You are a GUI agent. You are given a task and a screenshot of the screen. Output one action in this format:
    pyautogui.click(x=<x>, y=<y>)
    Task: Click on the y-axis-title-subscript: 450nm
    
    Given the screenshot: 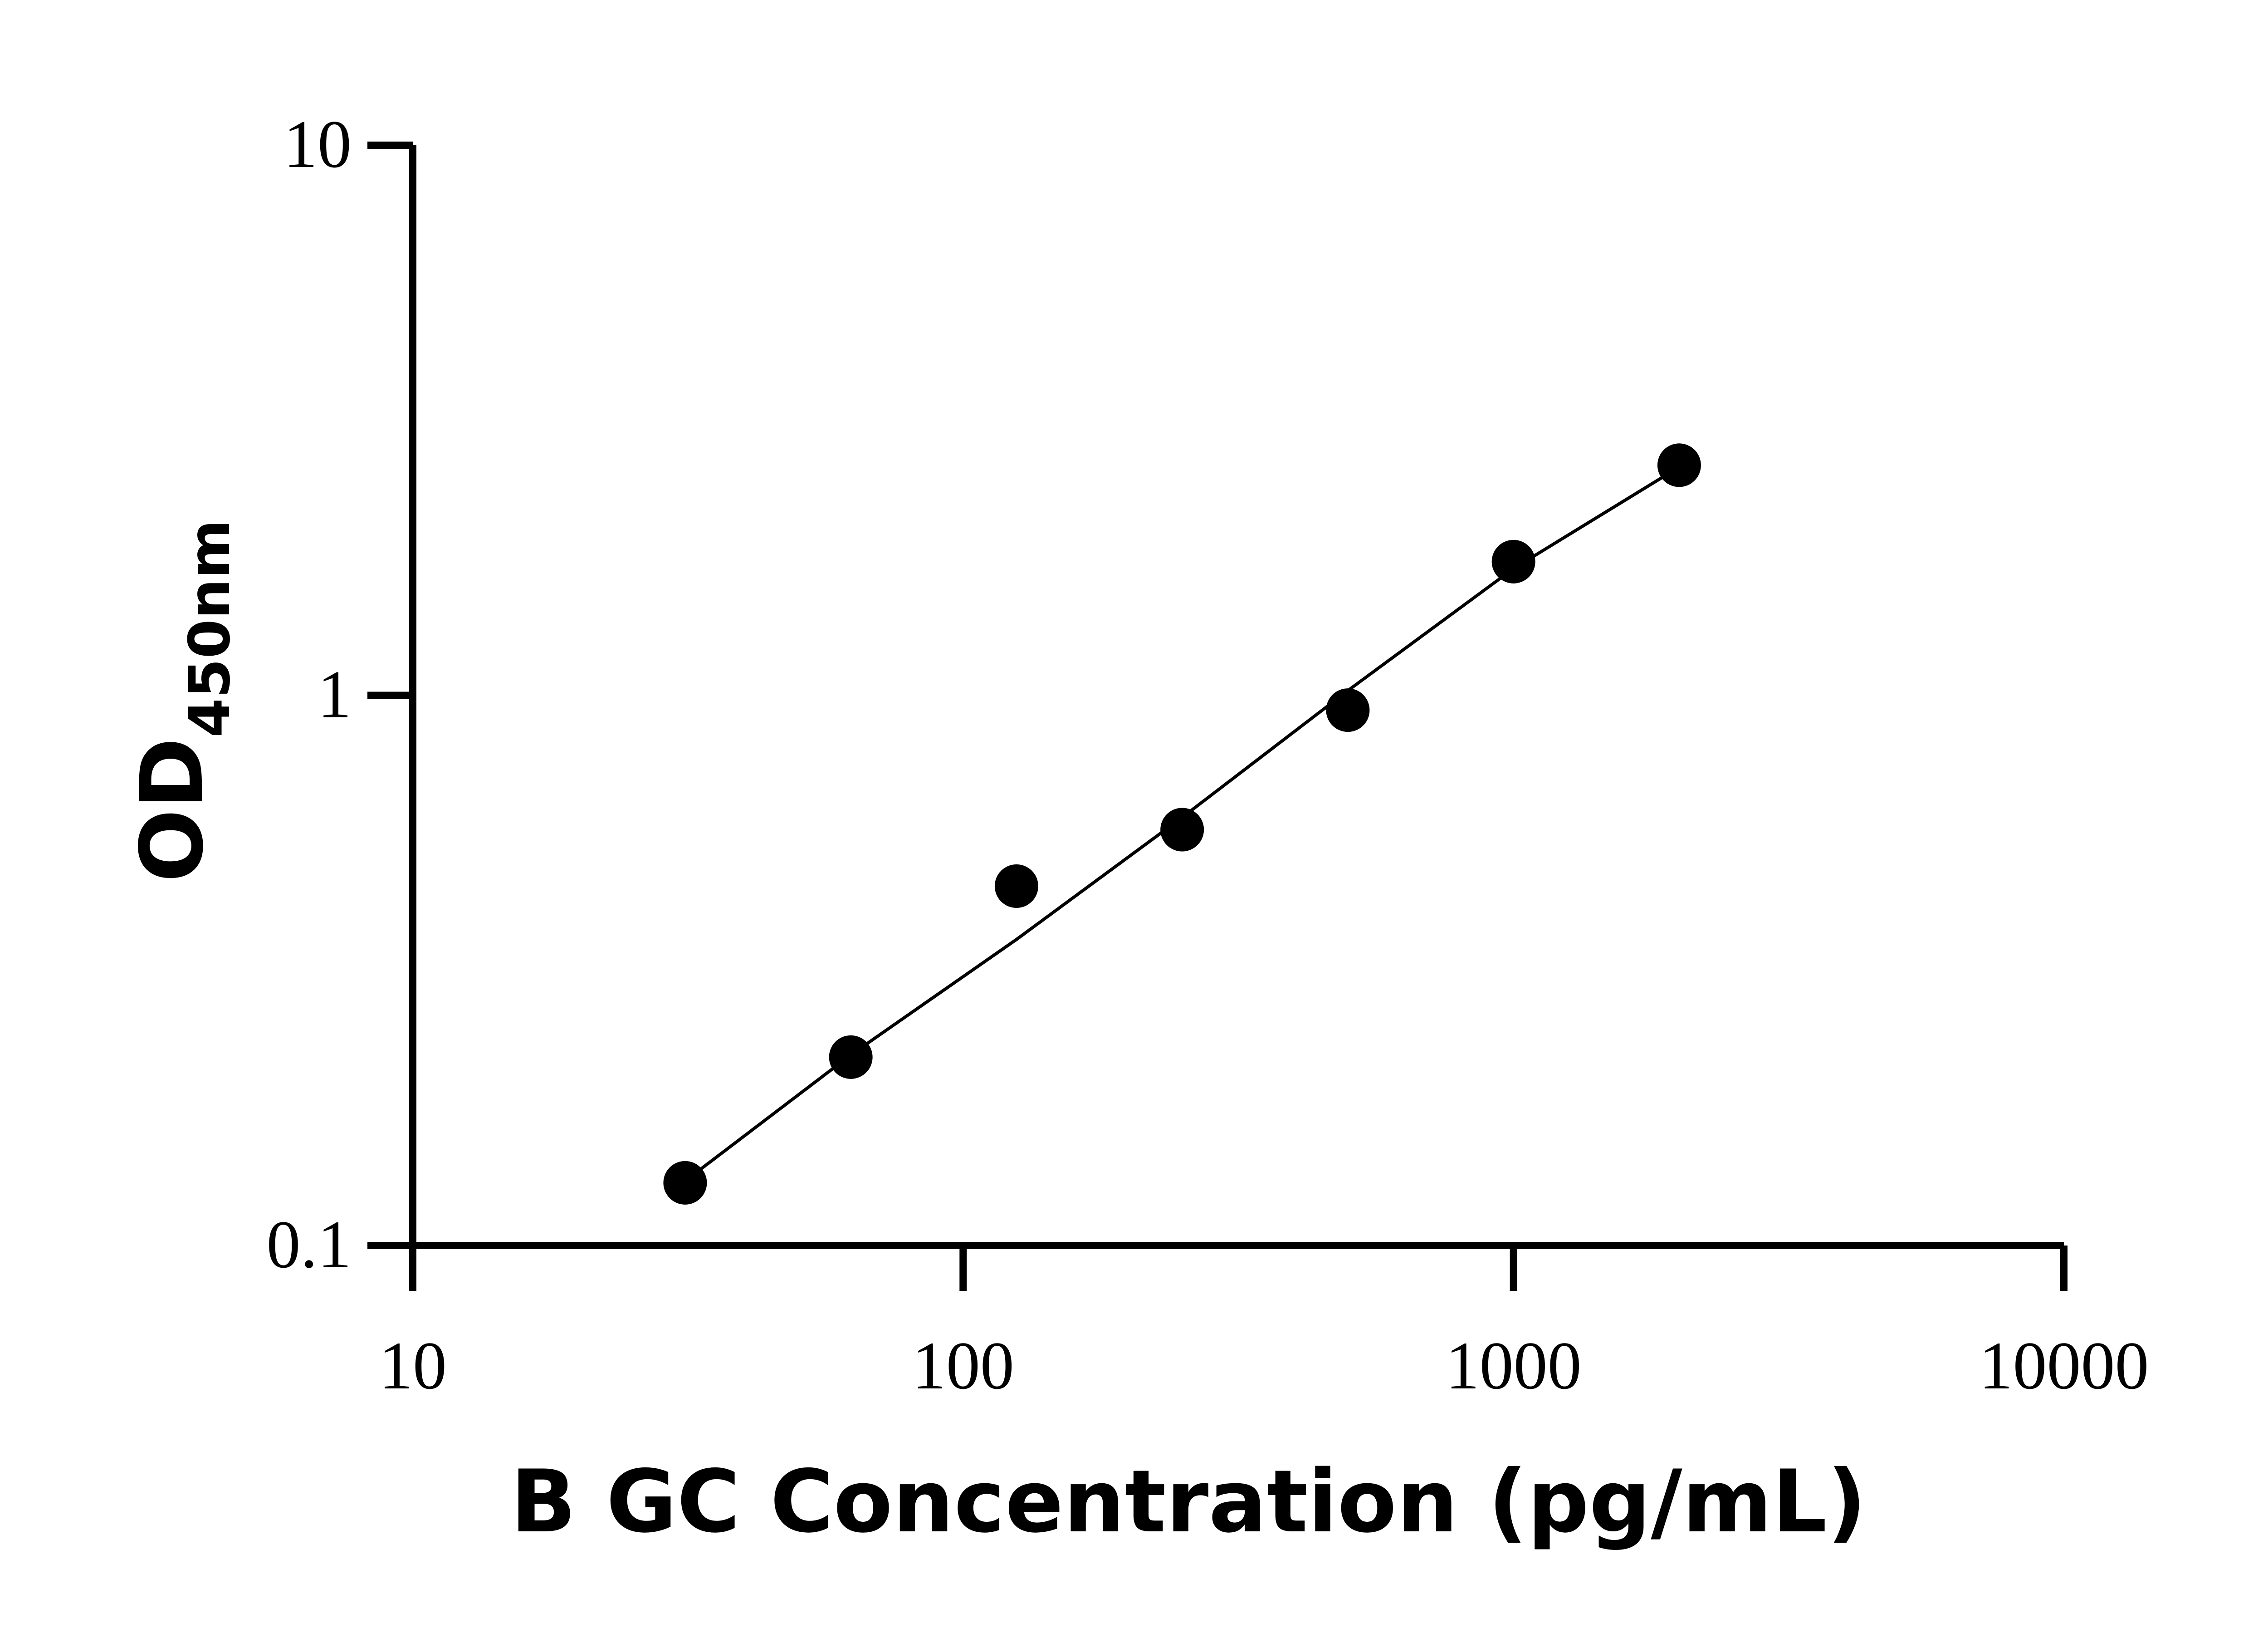 What is the action you would take?
    pyautogui.click(x=210, y=628)
    